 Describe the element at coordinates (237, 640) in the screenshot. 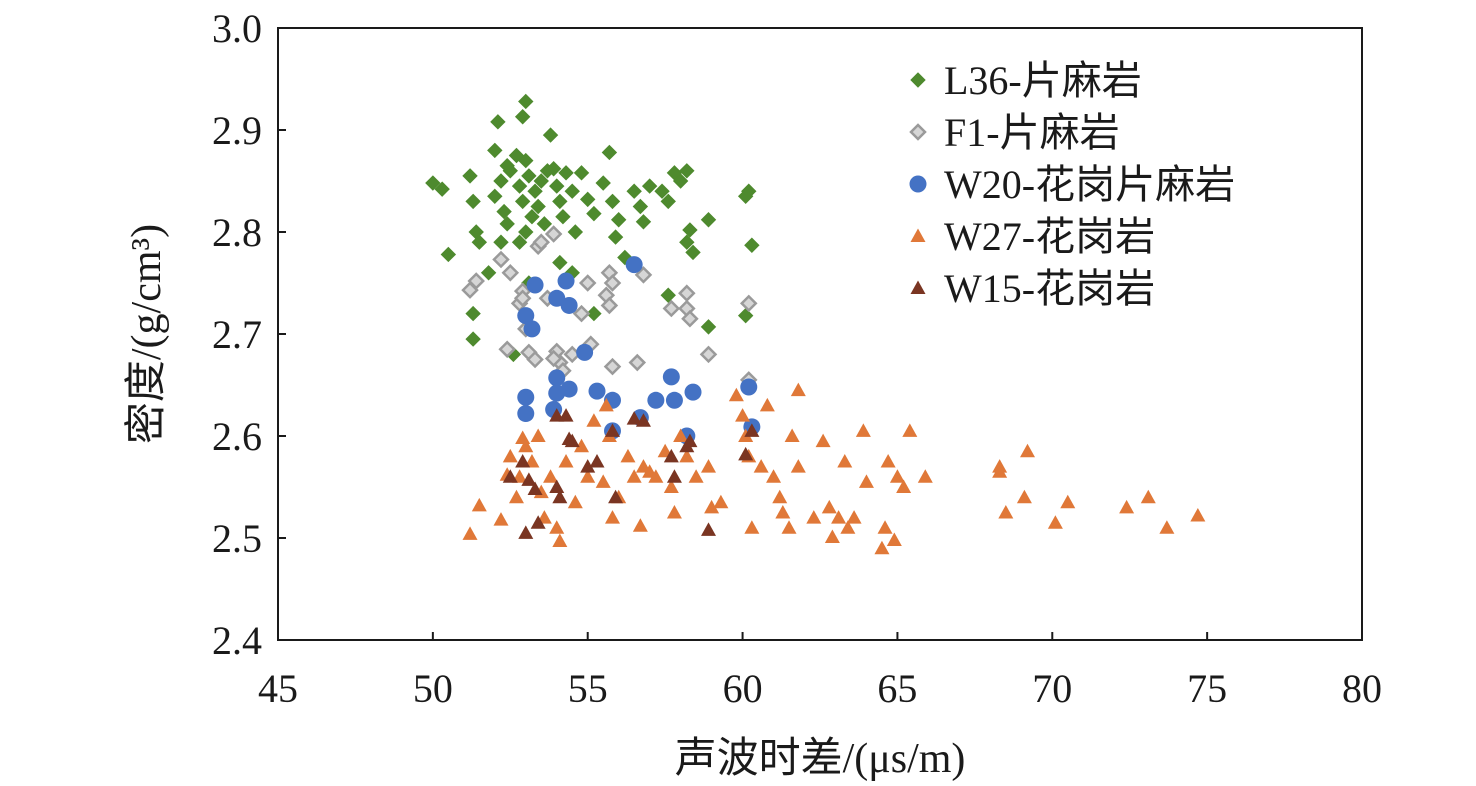

I see `y-tick-label: 2.4` at that location.